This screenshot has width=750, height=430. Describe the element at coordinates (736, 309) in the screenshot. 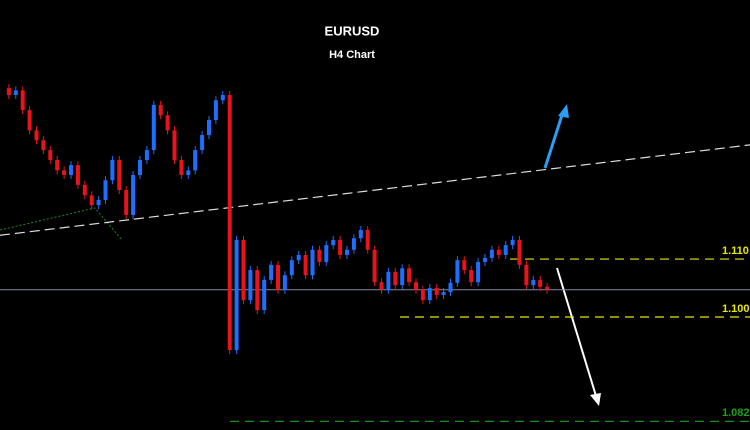

I see `level-label: 1.100` at that location.